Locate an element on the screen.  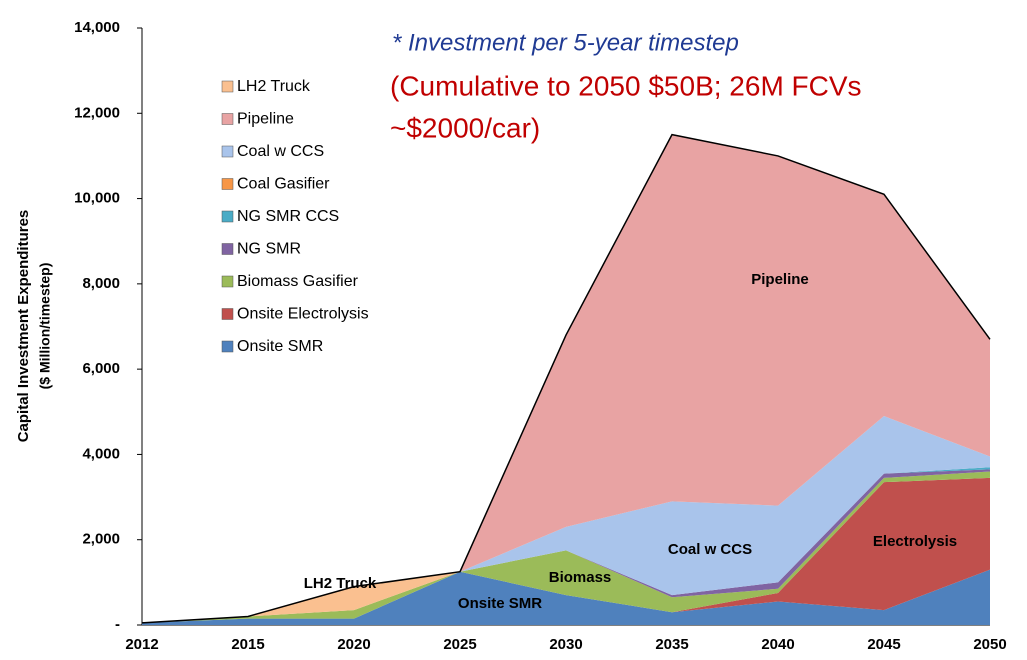
legend-label: NG SMR CCS is located at coordinates (288, 216).